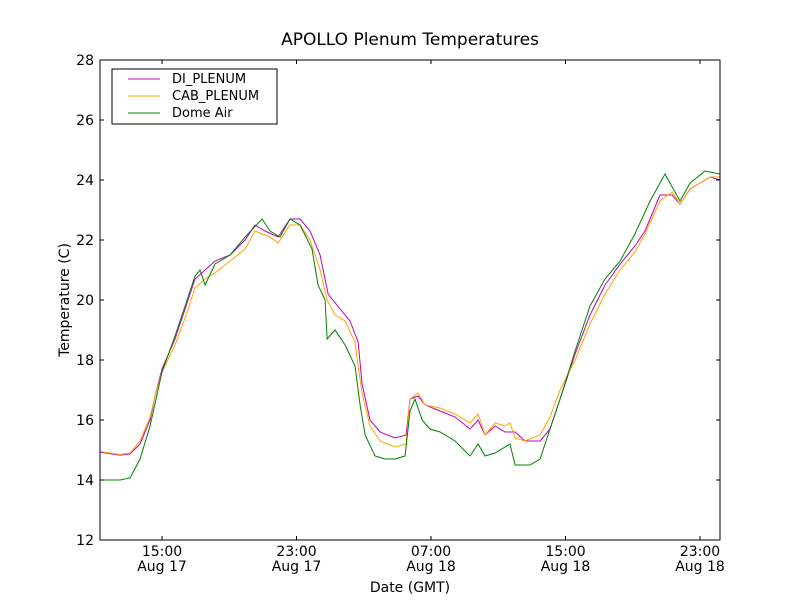 Image resolution: width=800 pixels, height=604 pixels. What do you see at coordinates (85, 481) in the screenshot?
I see `y-tick-label: 14` at bounding box center [85, 481].